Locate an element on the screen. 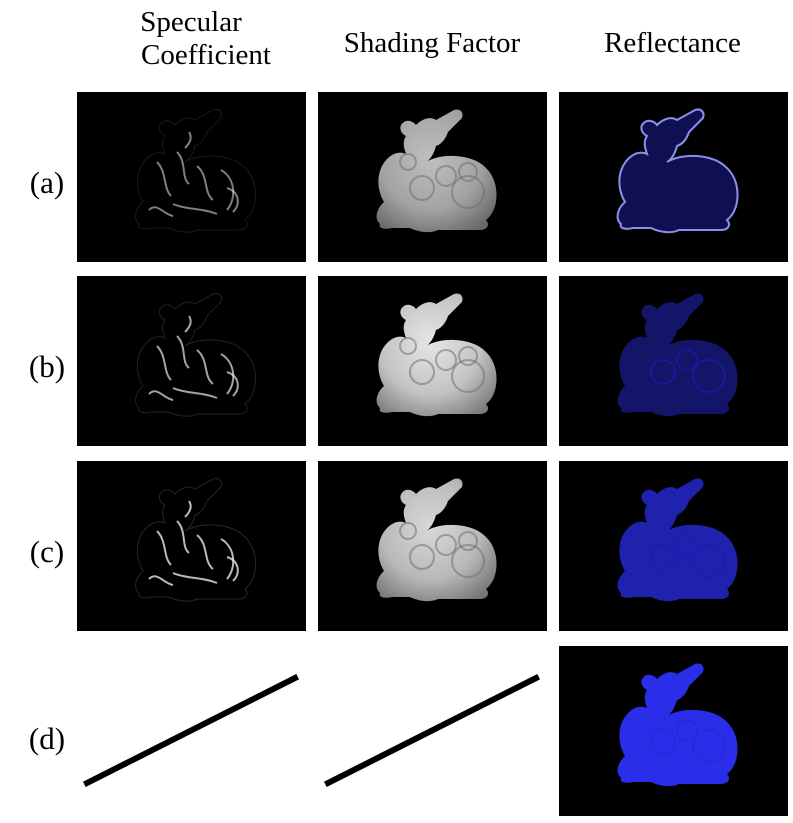 The image size is (793, 823). panel-c-specular is located at coordinates (191, 546).